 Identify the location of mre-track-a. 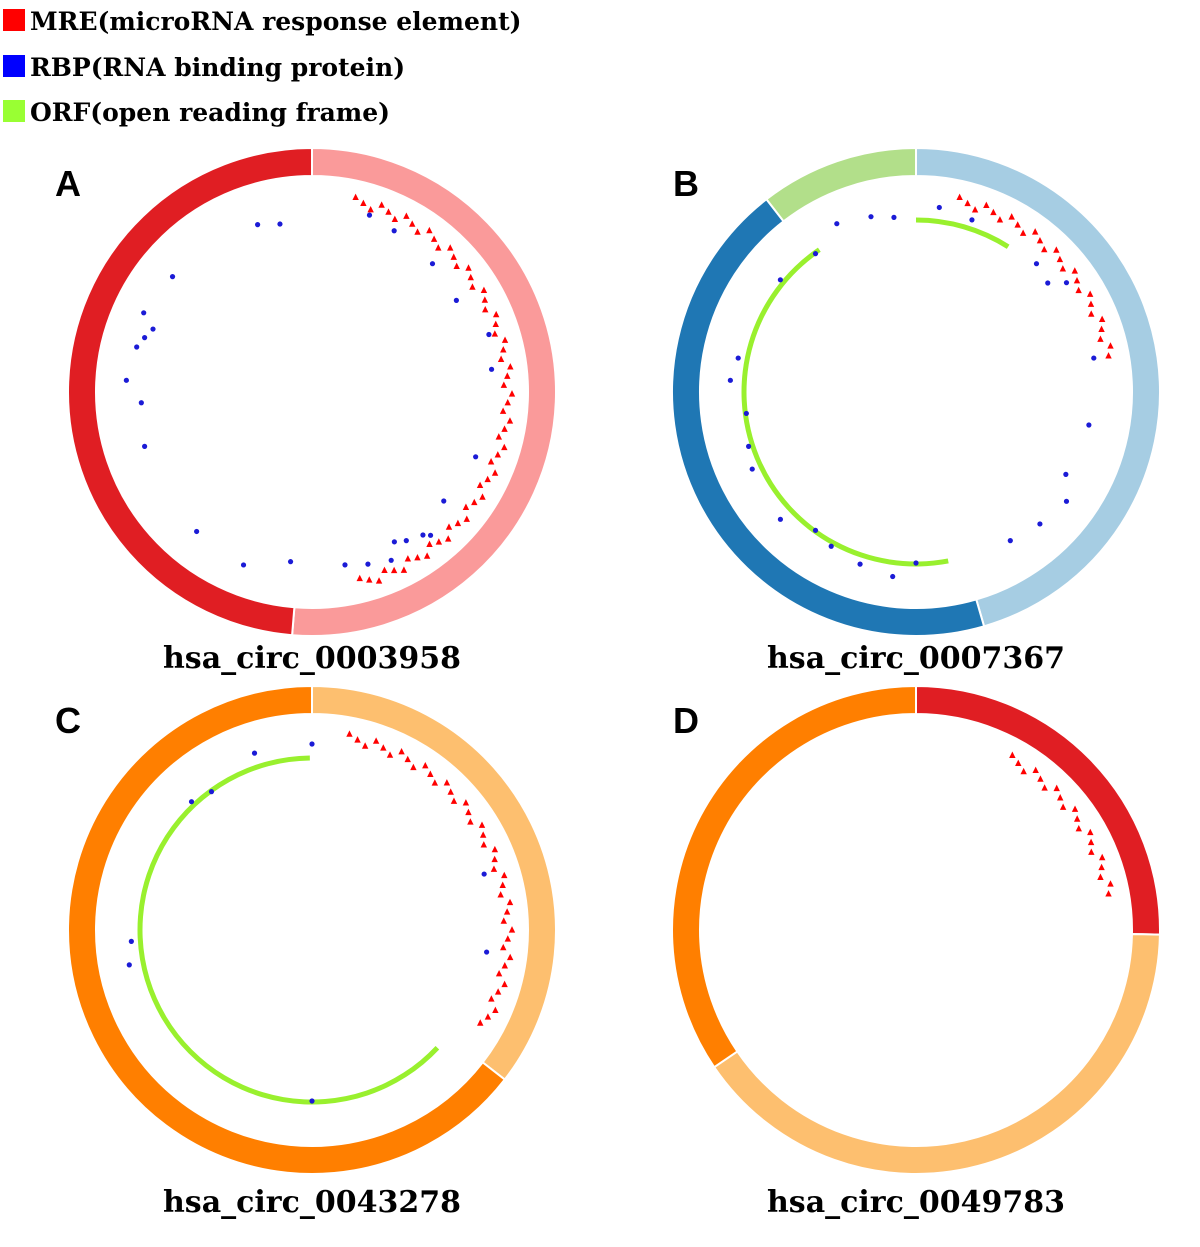
(434, 388).